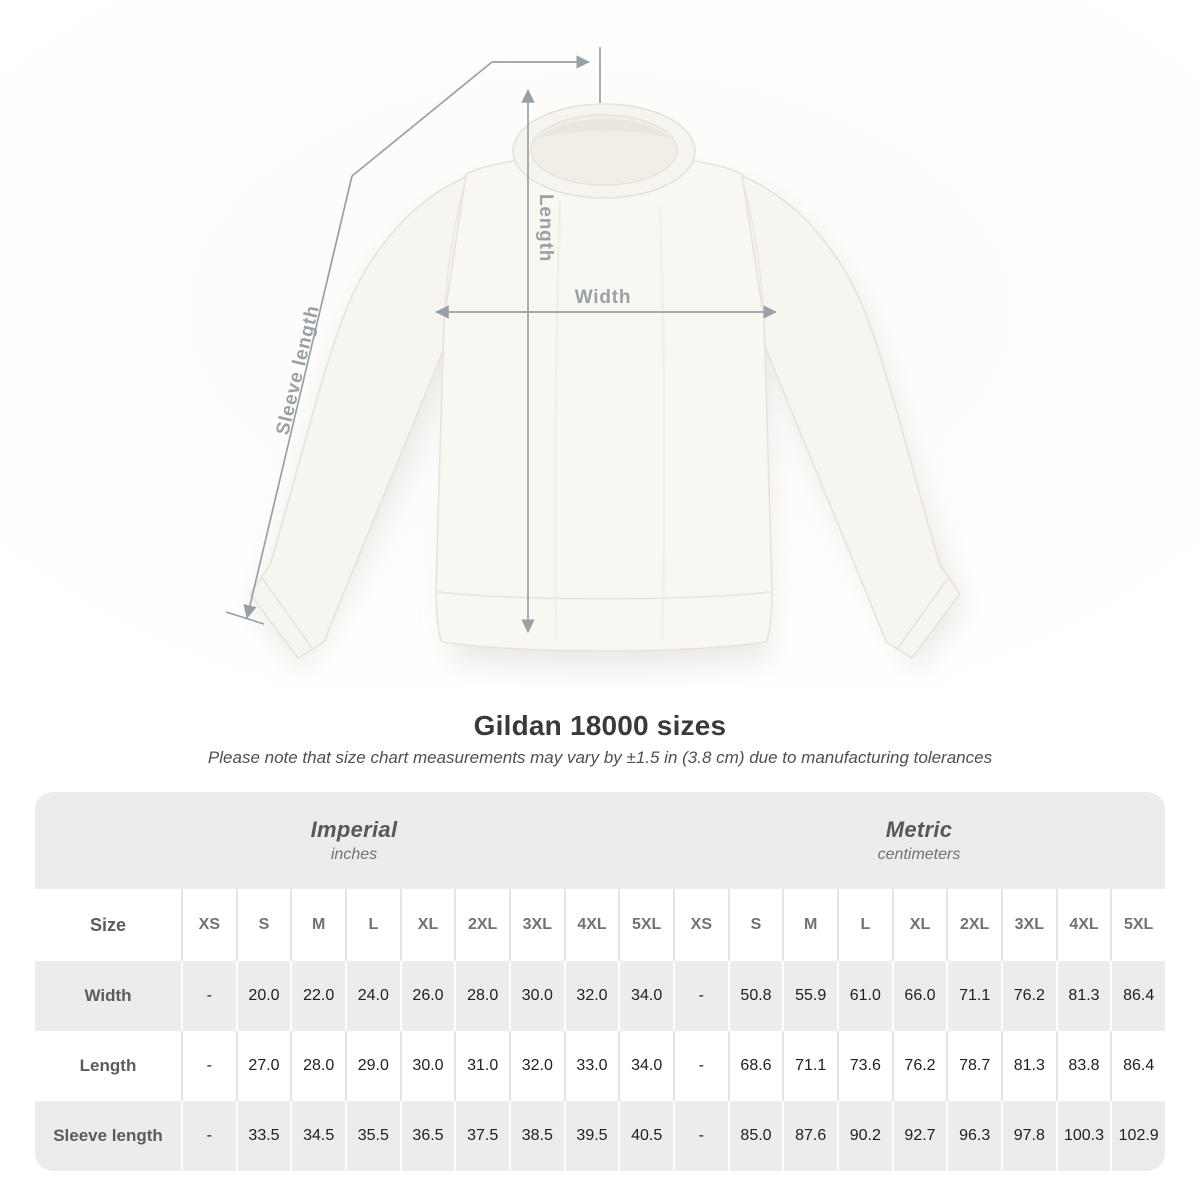  I want to click on table-cell: 90.2, so click(864, 1136).